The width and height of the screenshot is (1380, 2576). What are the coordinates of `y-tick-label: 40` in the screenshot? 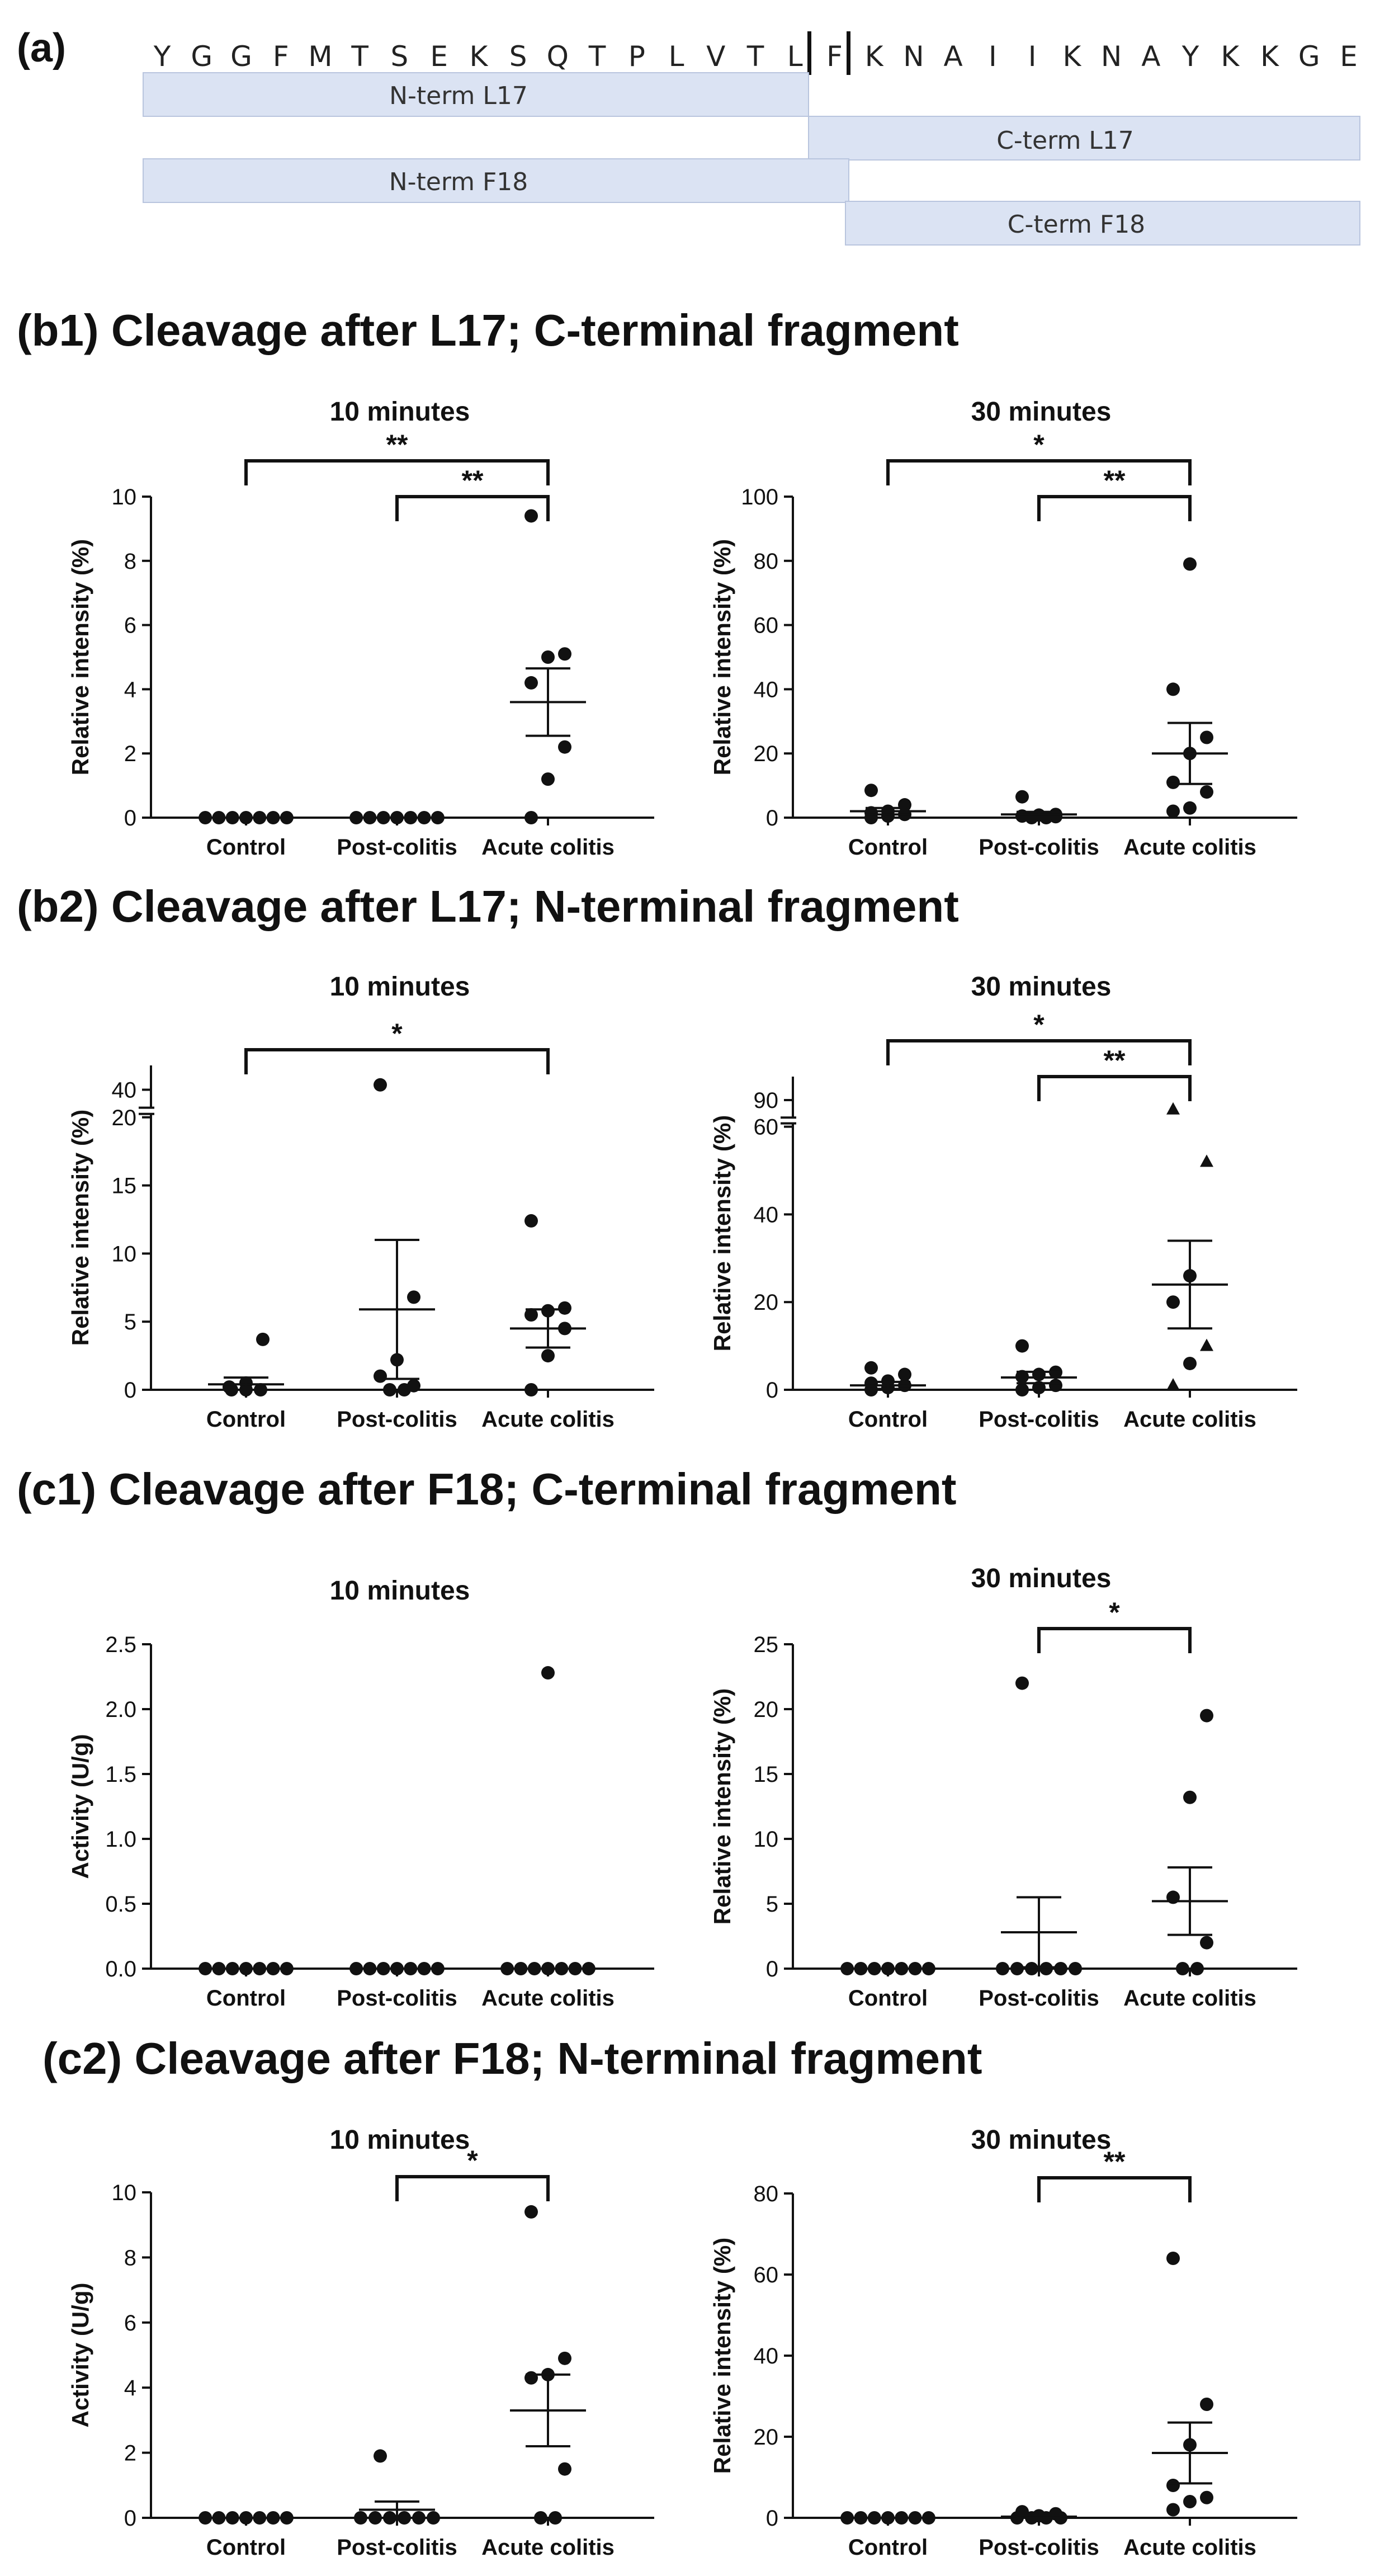 It's located at (124, 1090).